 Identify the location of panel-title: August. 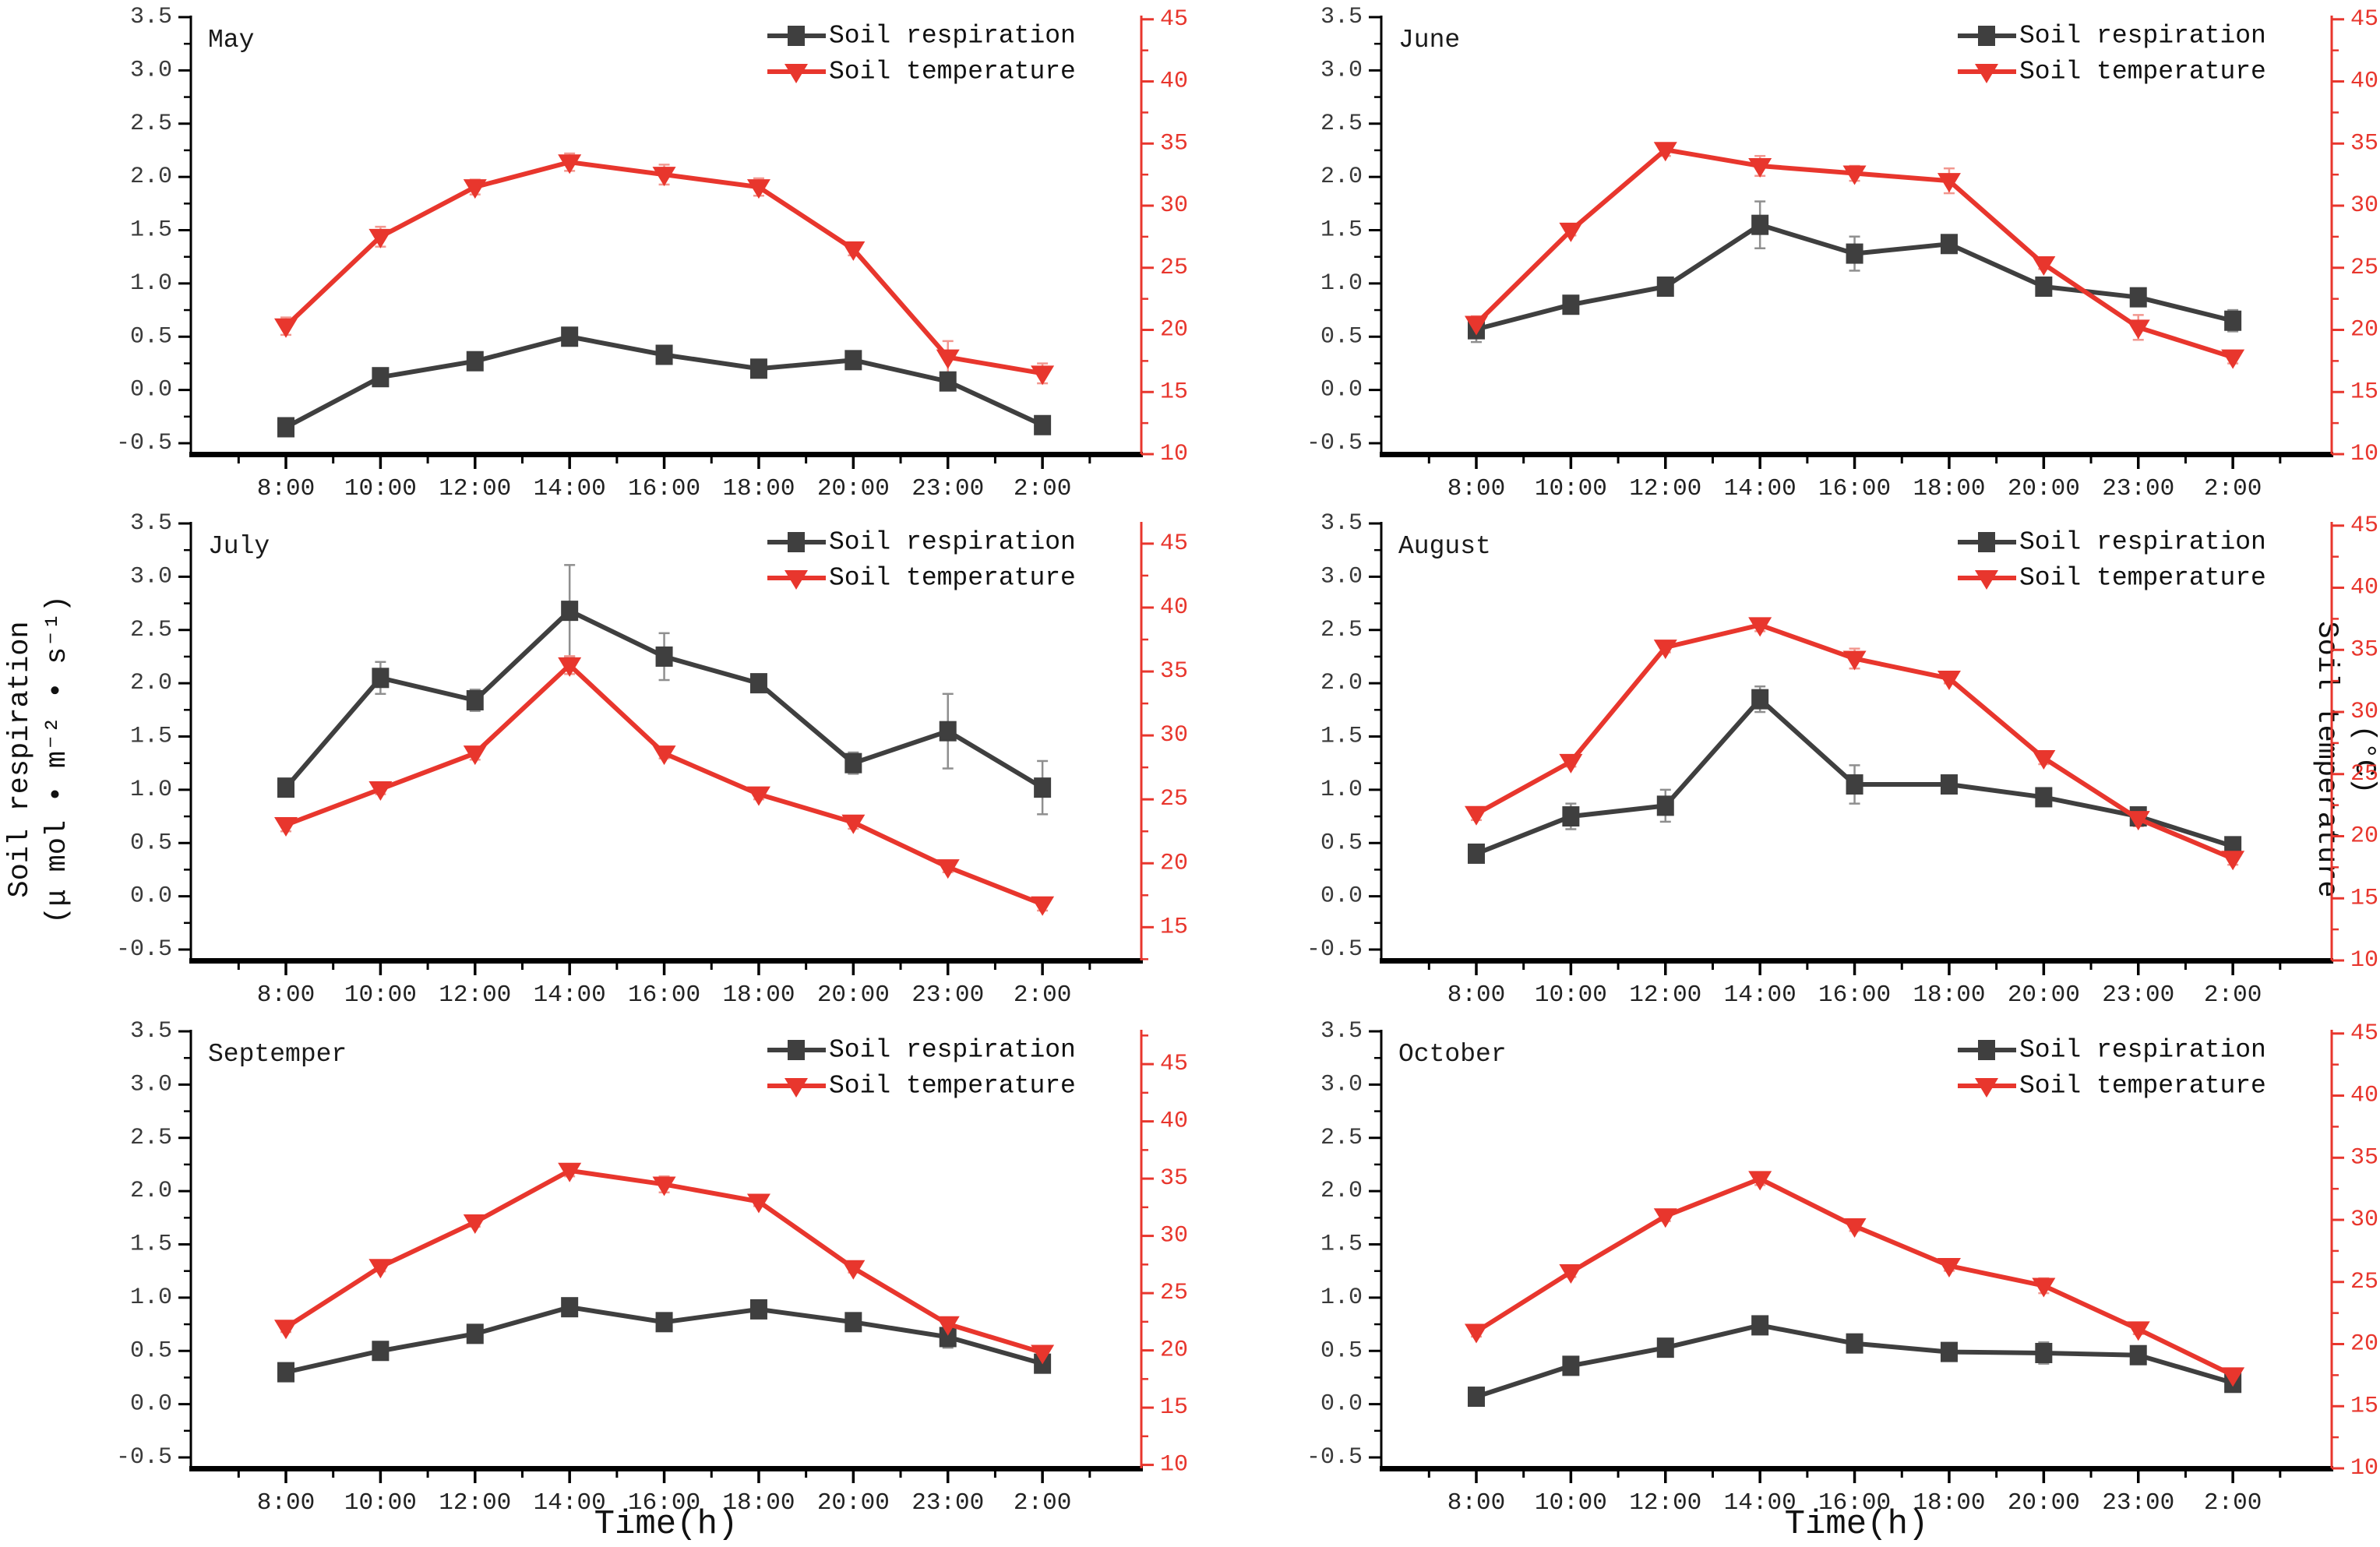
(1444, 547).